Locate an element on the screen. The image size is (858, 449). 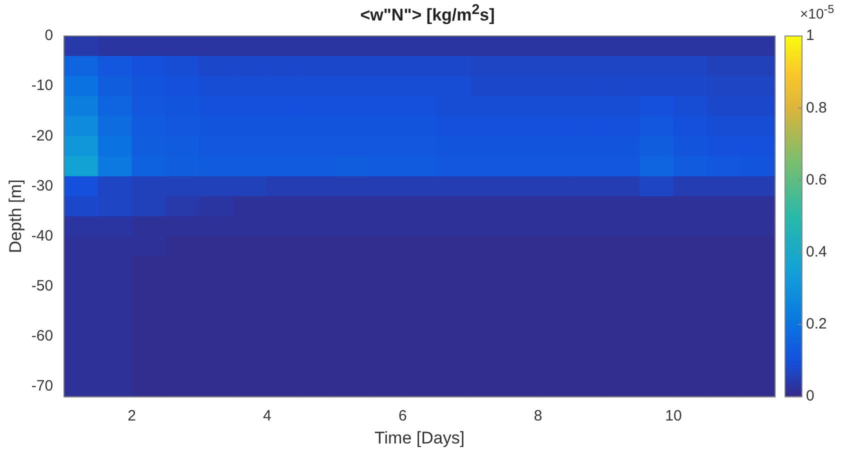
color-bar-label: 0.4 is located at coordinates (816, 252).